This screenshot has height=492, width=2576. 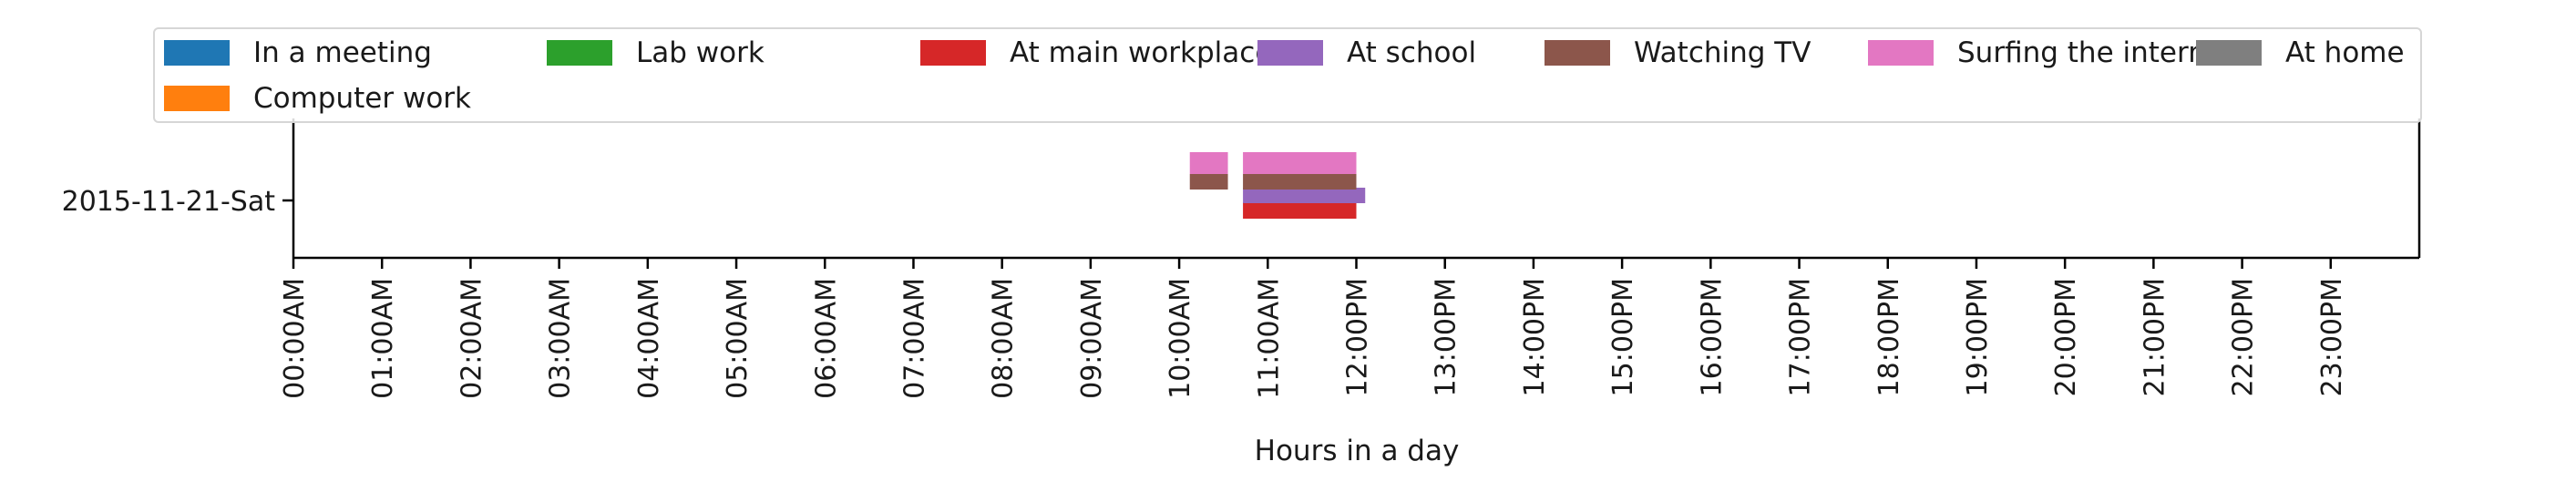 I want to click on x-tick-label: 01:00AM, so click(x=383, y=338).